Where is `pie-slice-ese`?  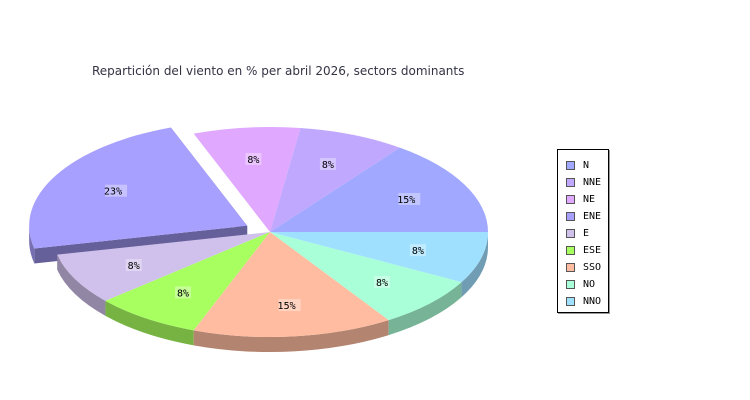 pie-slice-ese is located at coordinates (187, 281).